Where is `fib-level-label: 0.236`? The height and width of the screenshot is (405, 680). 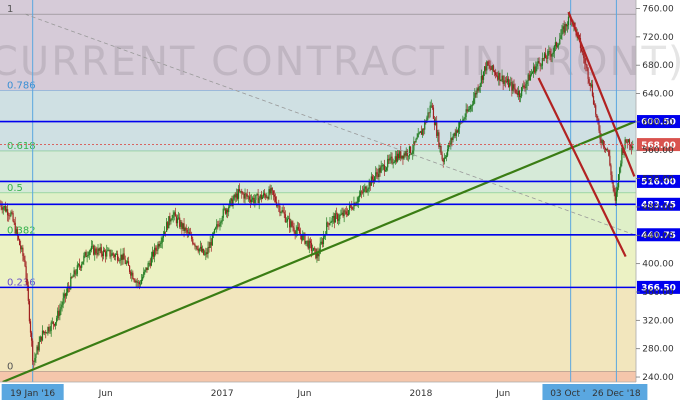
fib-level-label: 0.236 is located at coordinates (21, 283).